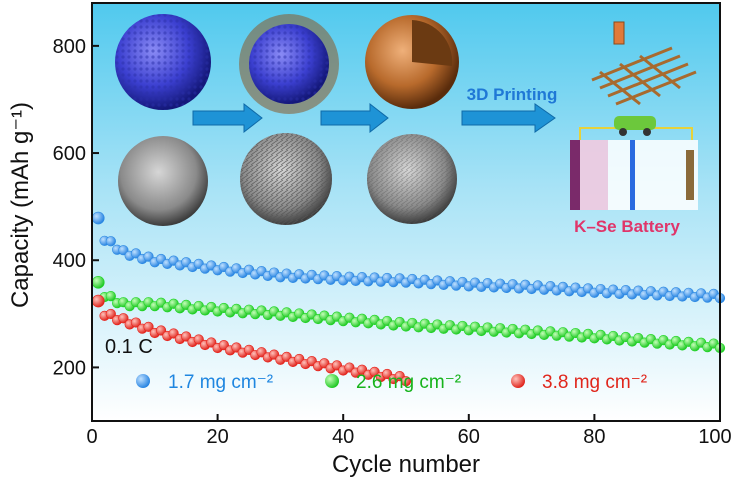 Image resolution: width=737 pixels, height=480 pixels. What do you see at coordinates (634, 163) in the screenshot?
I see `battery-schematic` at bounding box center [634, 163].